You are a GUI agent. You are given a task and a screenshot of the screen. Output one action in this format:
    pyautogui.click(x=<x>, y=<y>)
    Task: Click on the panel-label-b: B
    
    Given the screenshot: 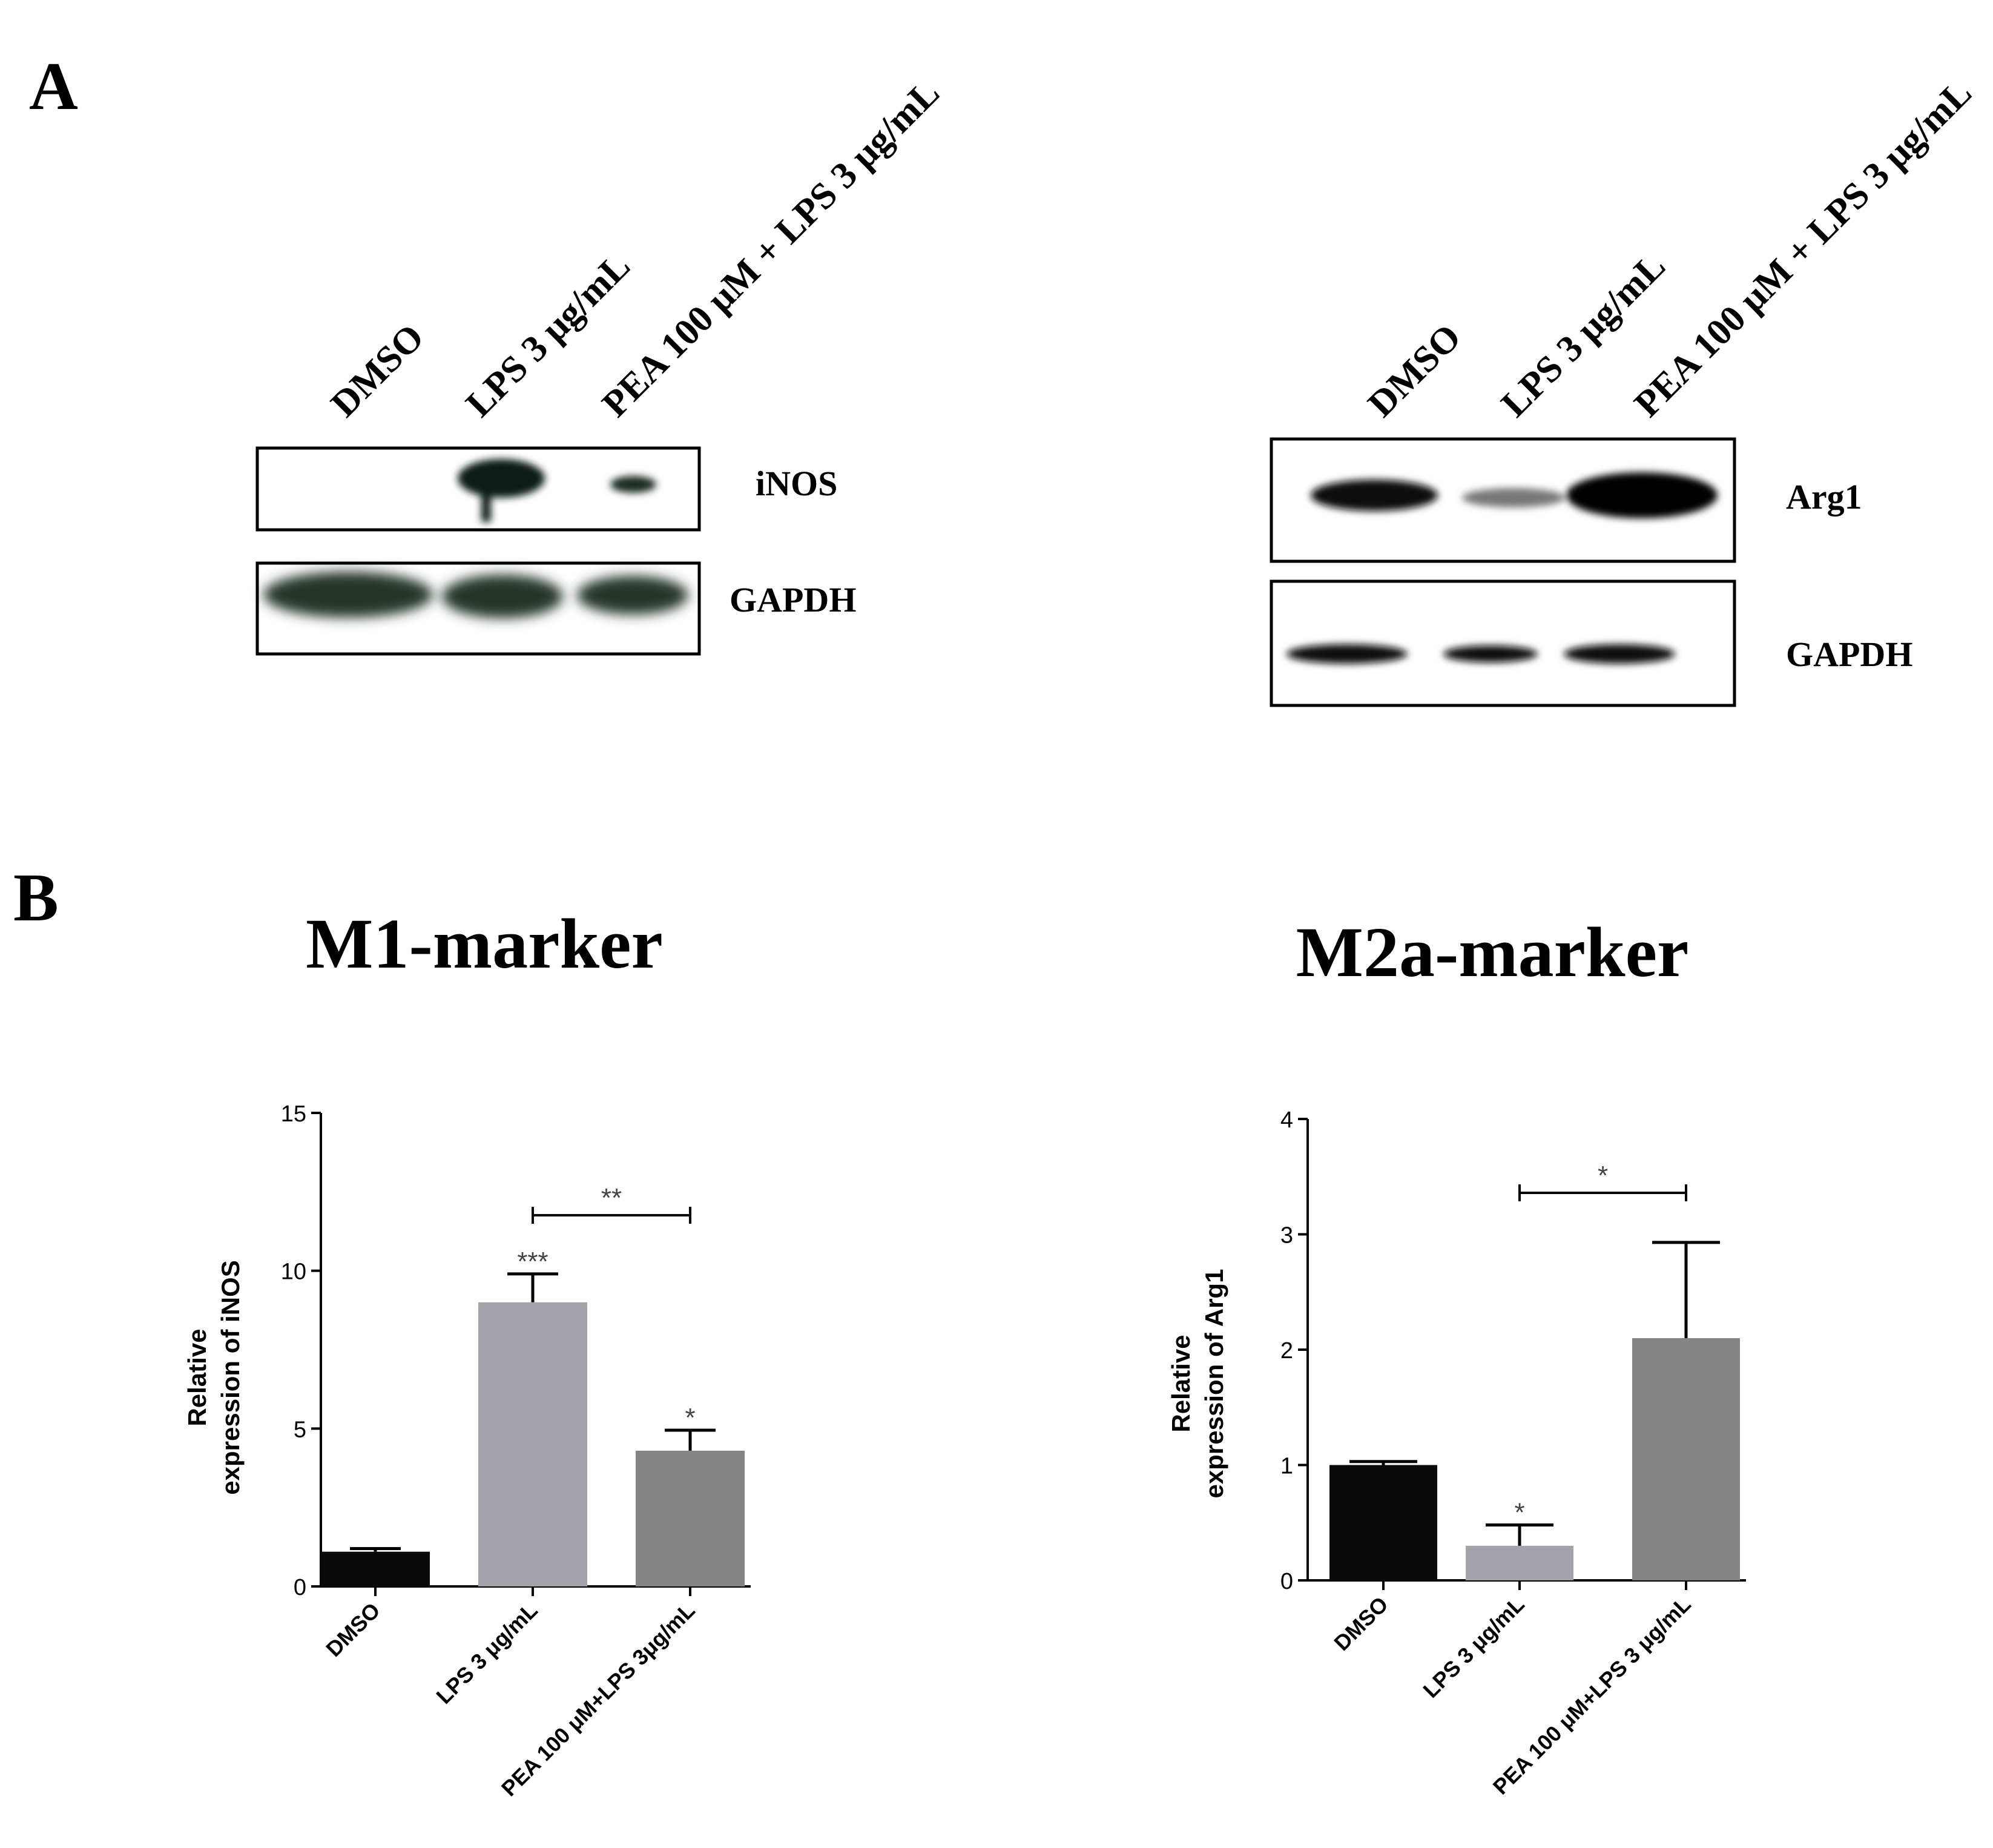 What is the action you would take?
    pyautogui.click(x=36, y=898)
    